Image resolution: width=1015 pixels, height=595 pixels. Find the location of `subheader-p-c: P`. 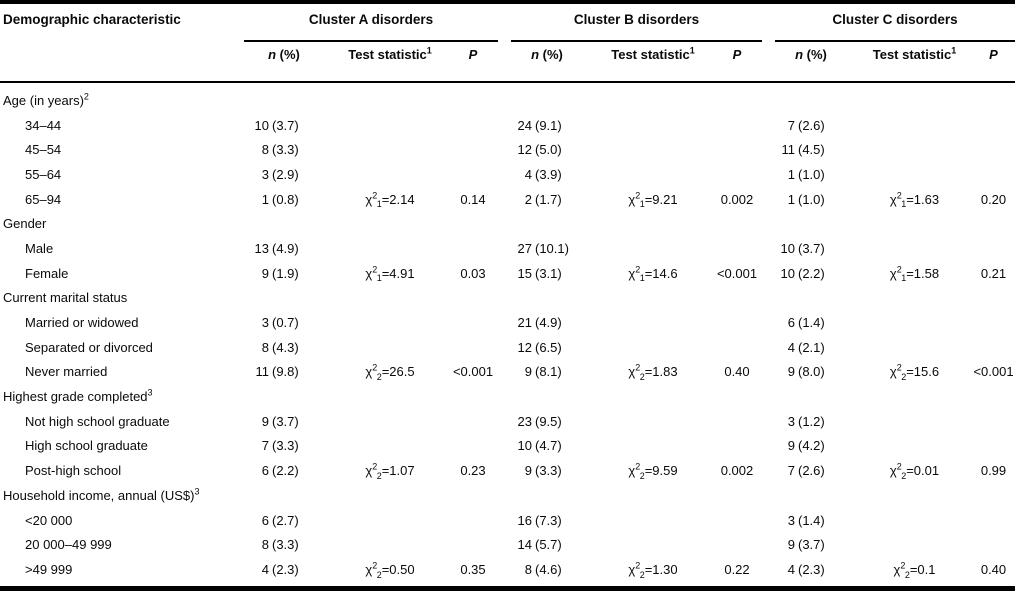

subheader-p-c: P is located at coordinates (993, 54).